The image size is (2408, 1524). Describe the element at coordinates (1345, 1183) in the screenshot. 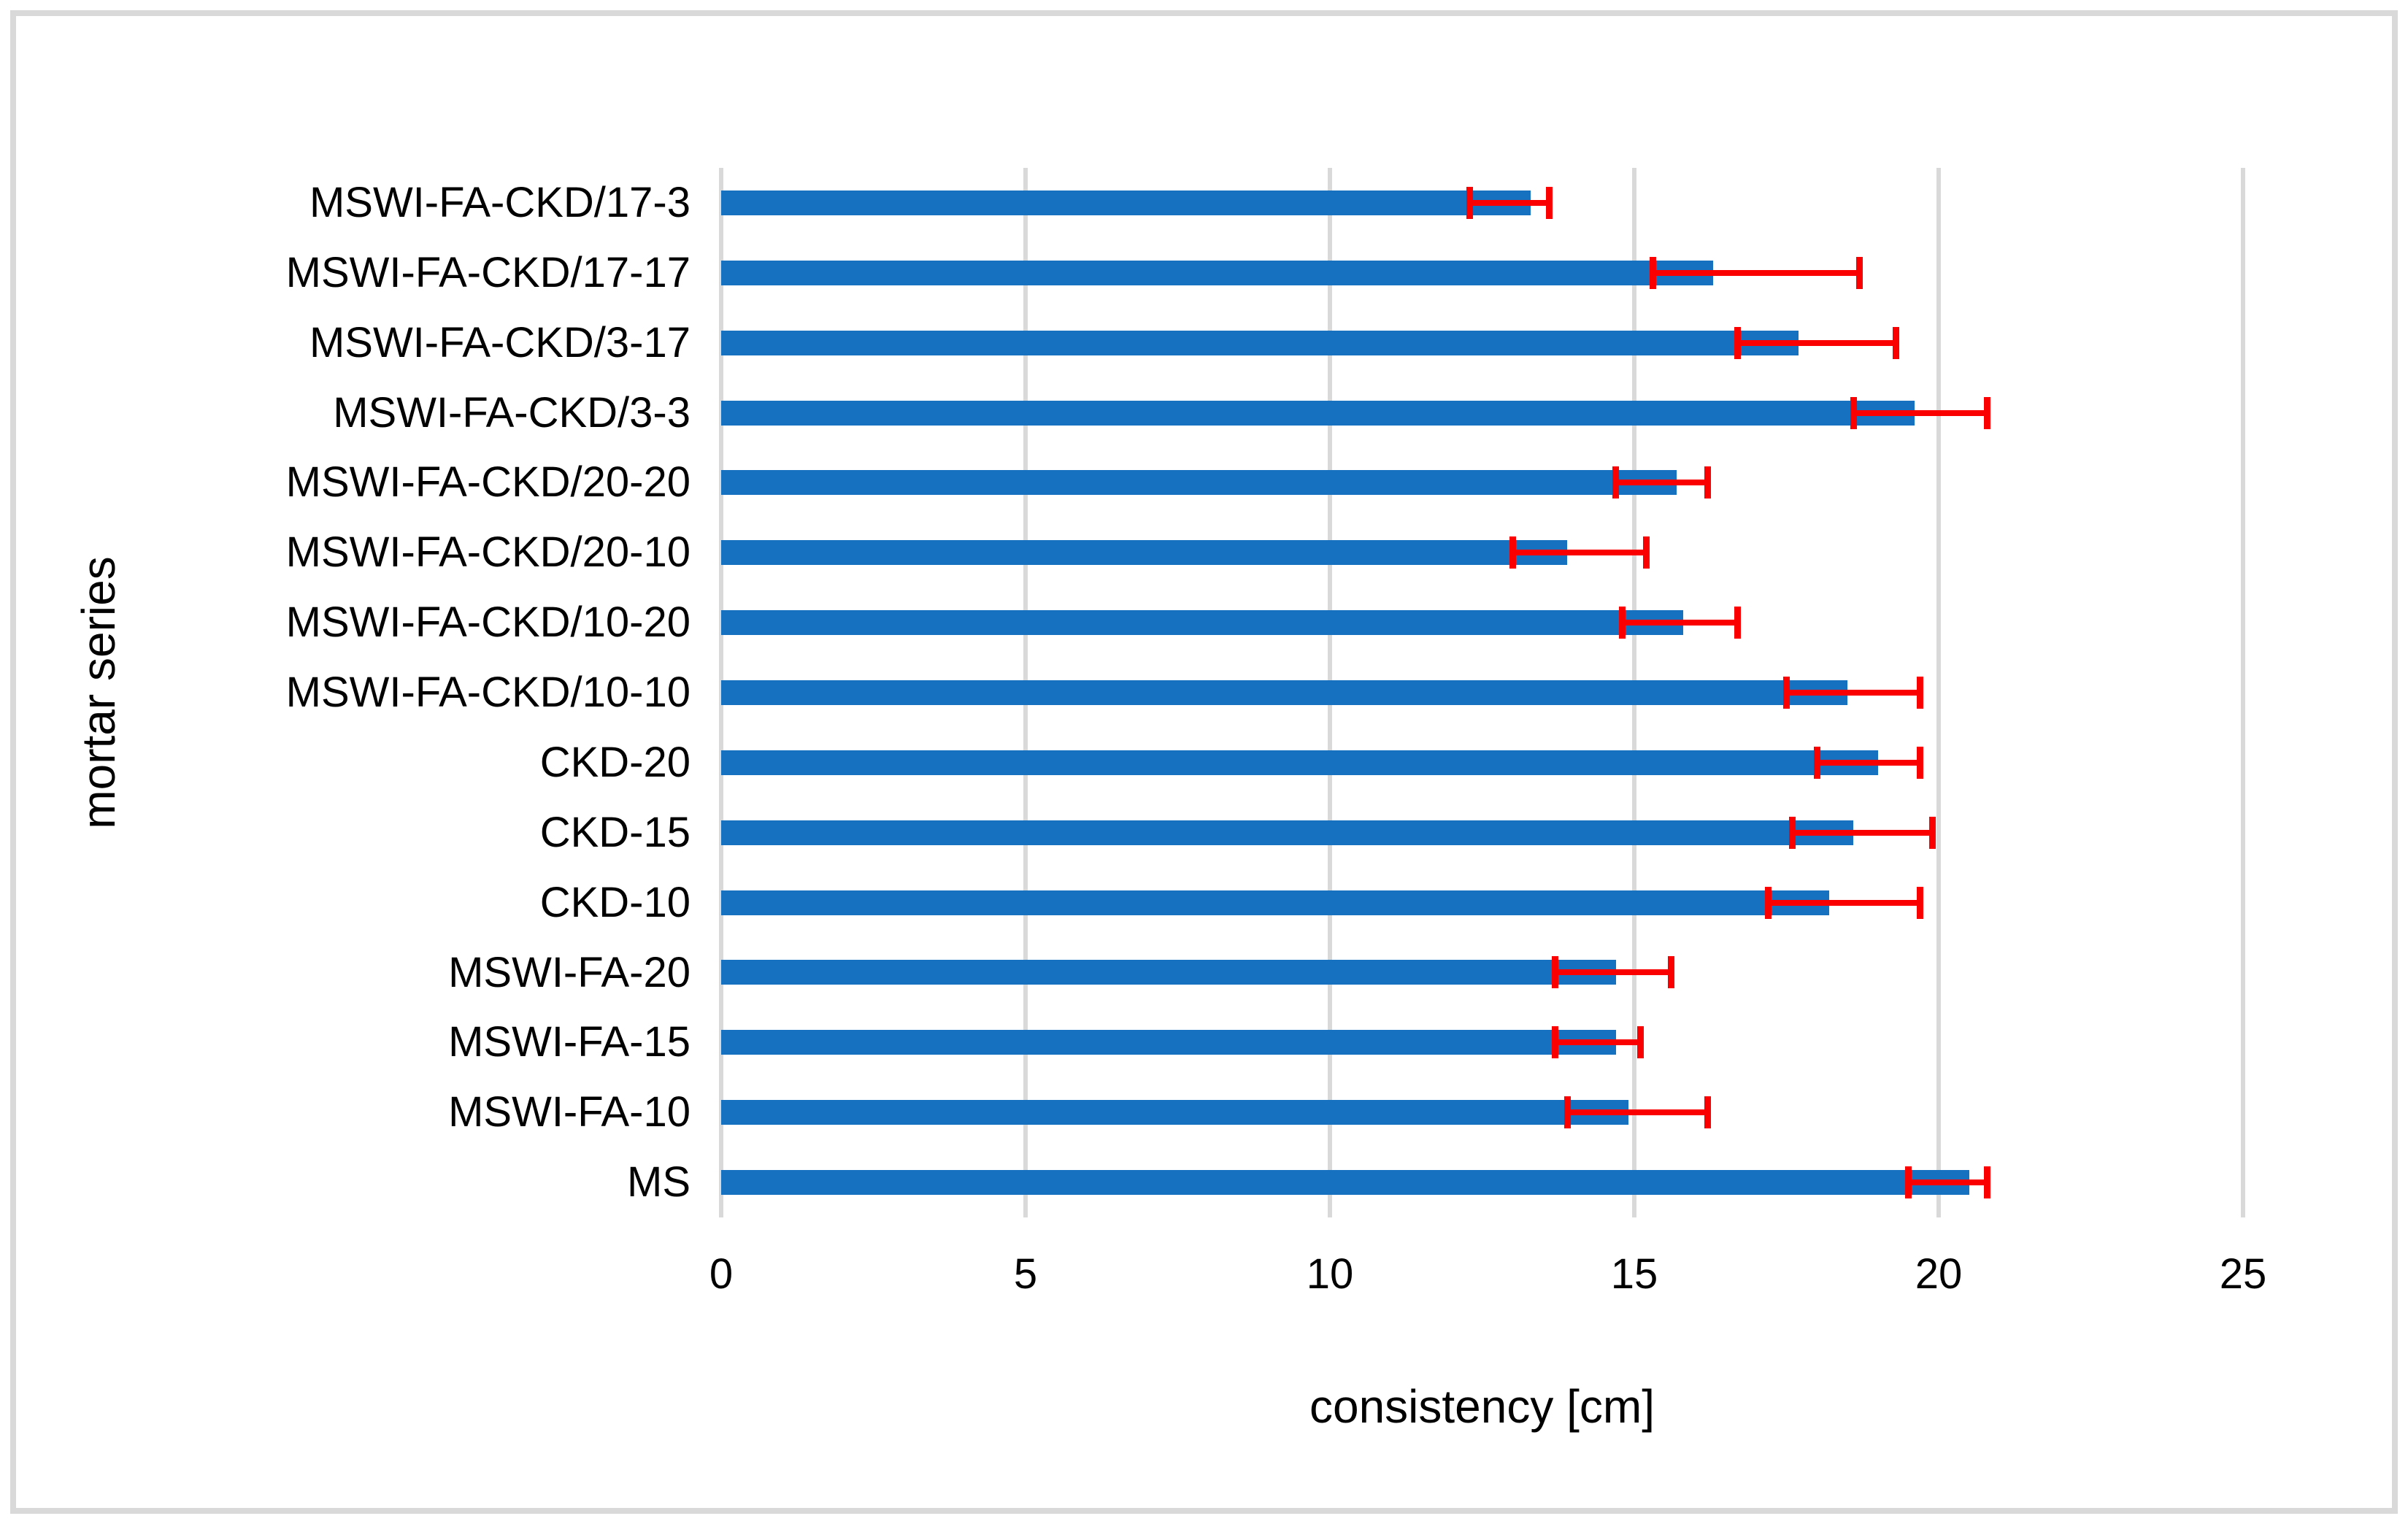

I see `bar-MS` at that location.